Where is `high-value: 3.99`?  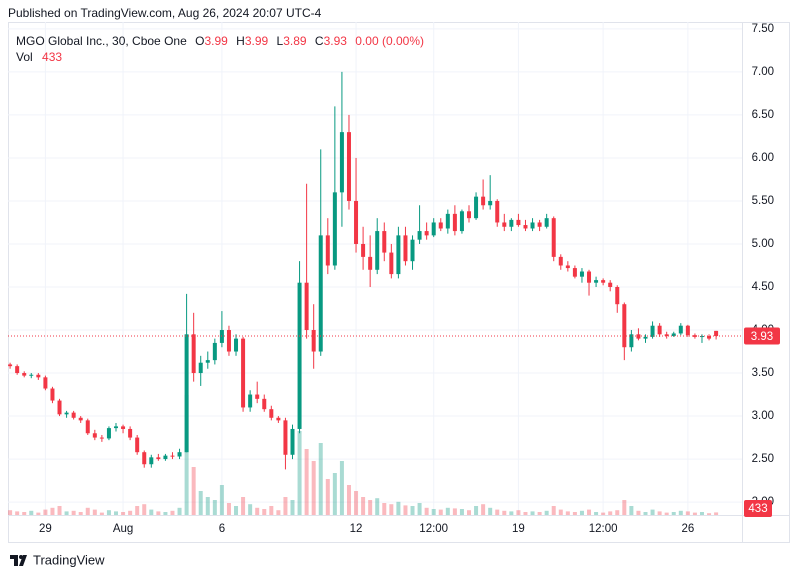
high-value: 3.99 is located at coordinates (257, 41).